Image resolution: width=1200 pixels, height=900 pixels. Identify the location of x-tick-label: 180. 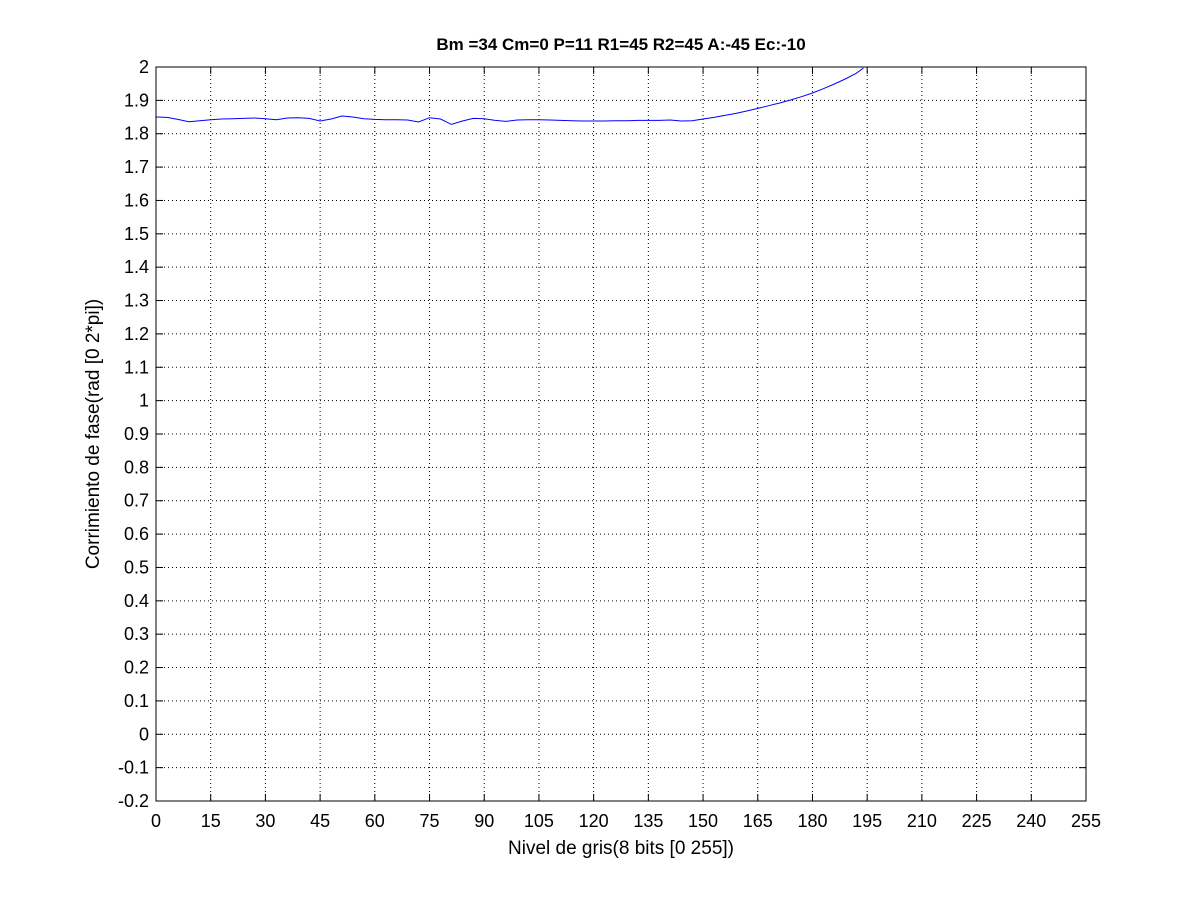
(812, 821).